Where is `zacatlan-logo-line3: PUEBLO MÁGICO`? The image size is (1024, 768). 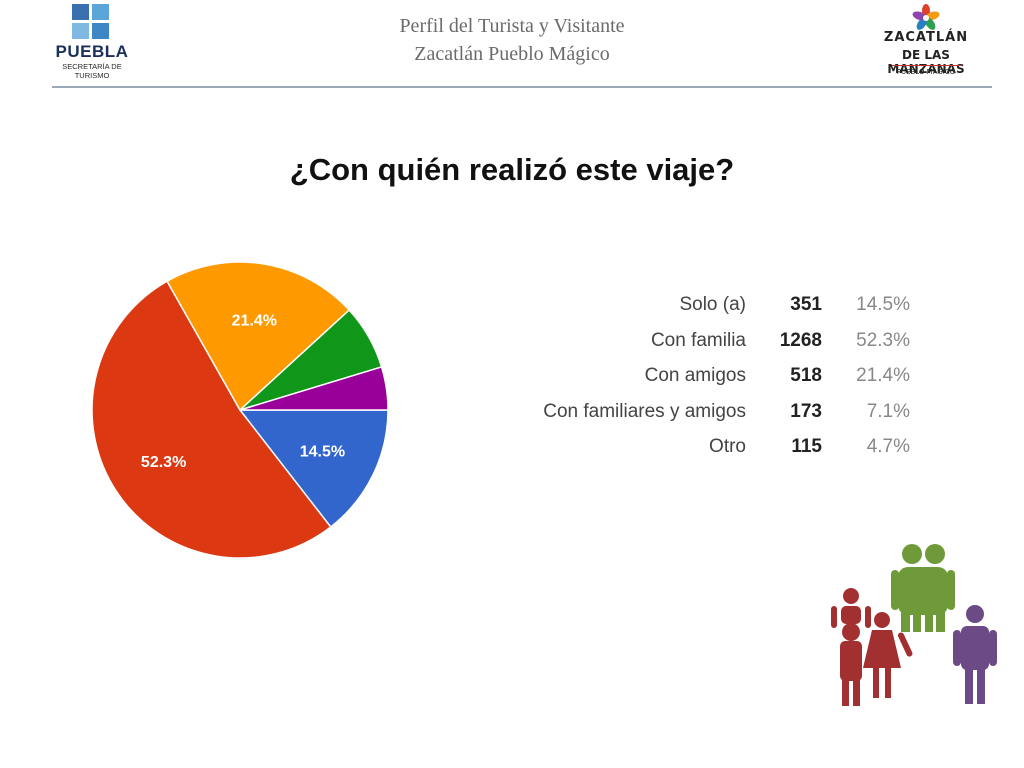
zacatlan-logo-line3: PUEBLO MÁGICO is located at coordinates (926, 72).